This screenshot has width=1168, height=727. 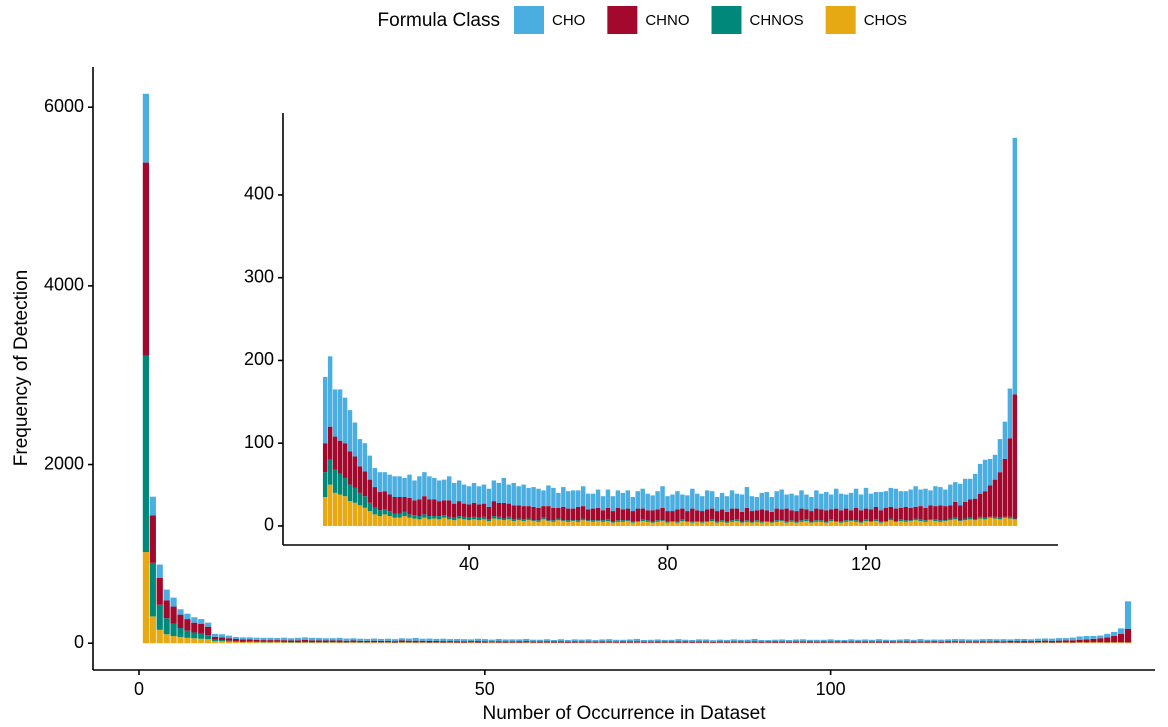 I want to click on legend-label: CHNO, so click(x=667, y=20).